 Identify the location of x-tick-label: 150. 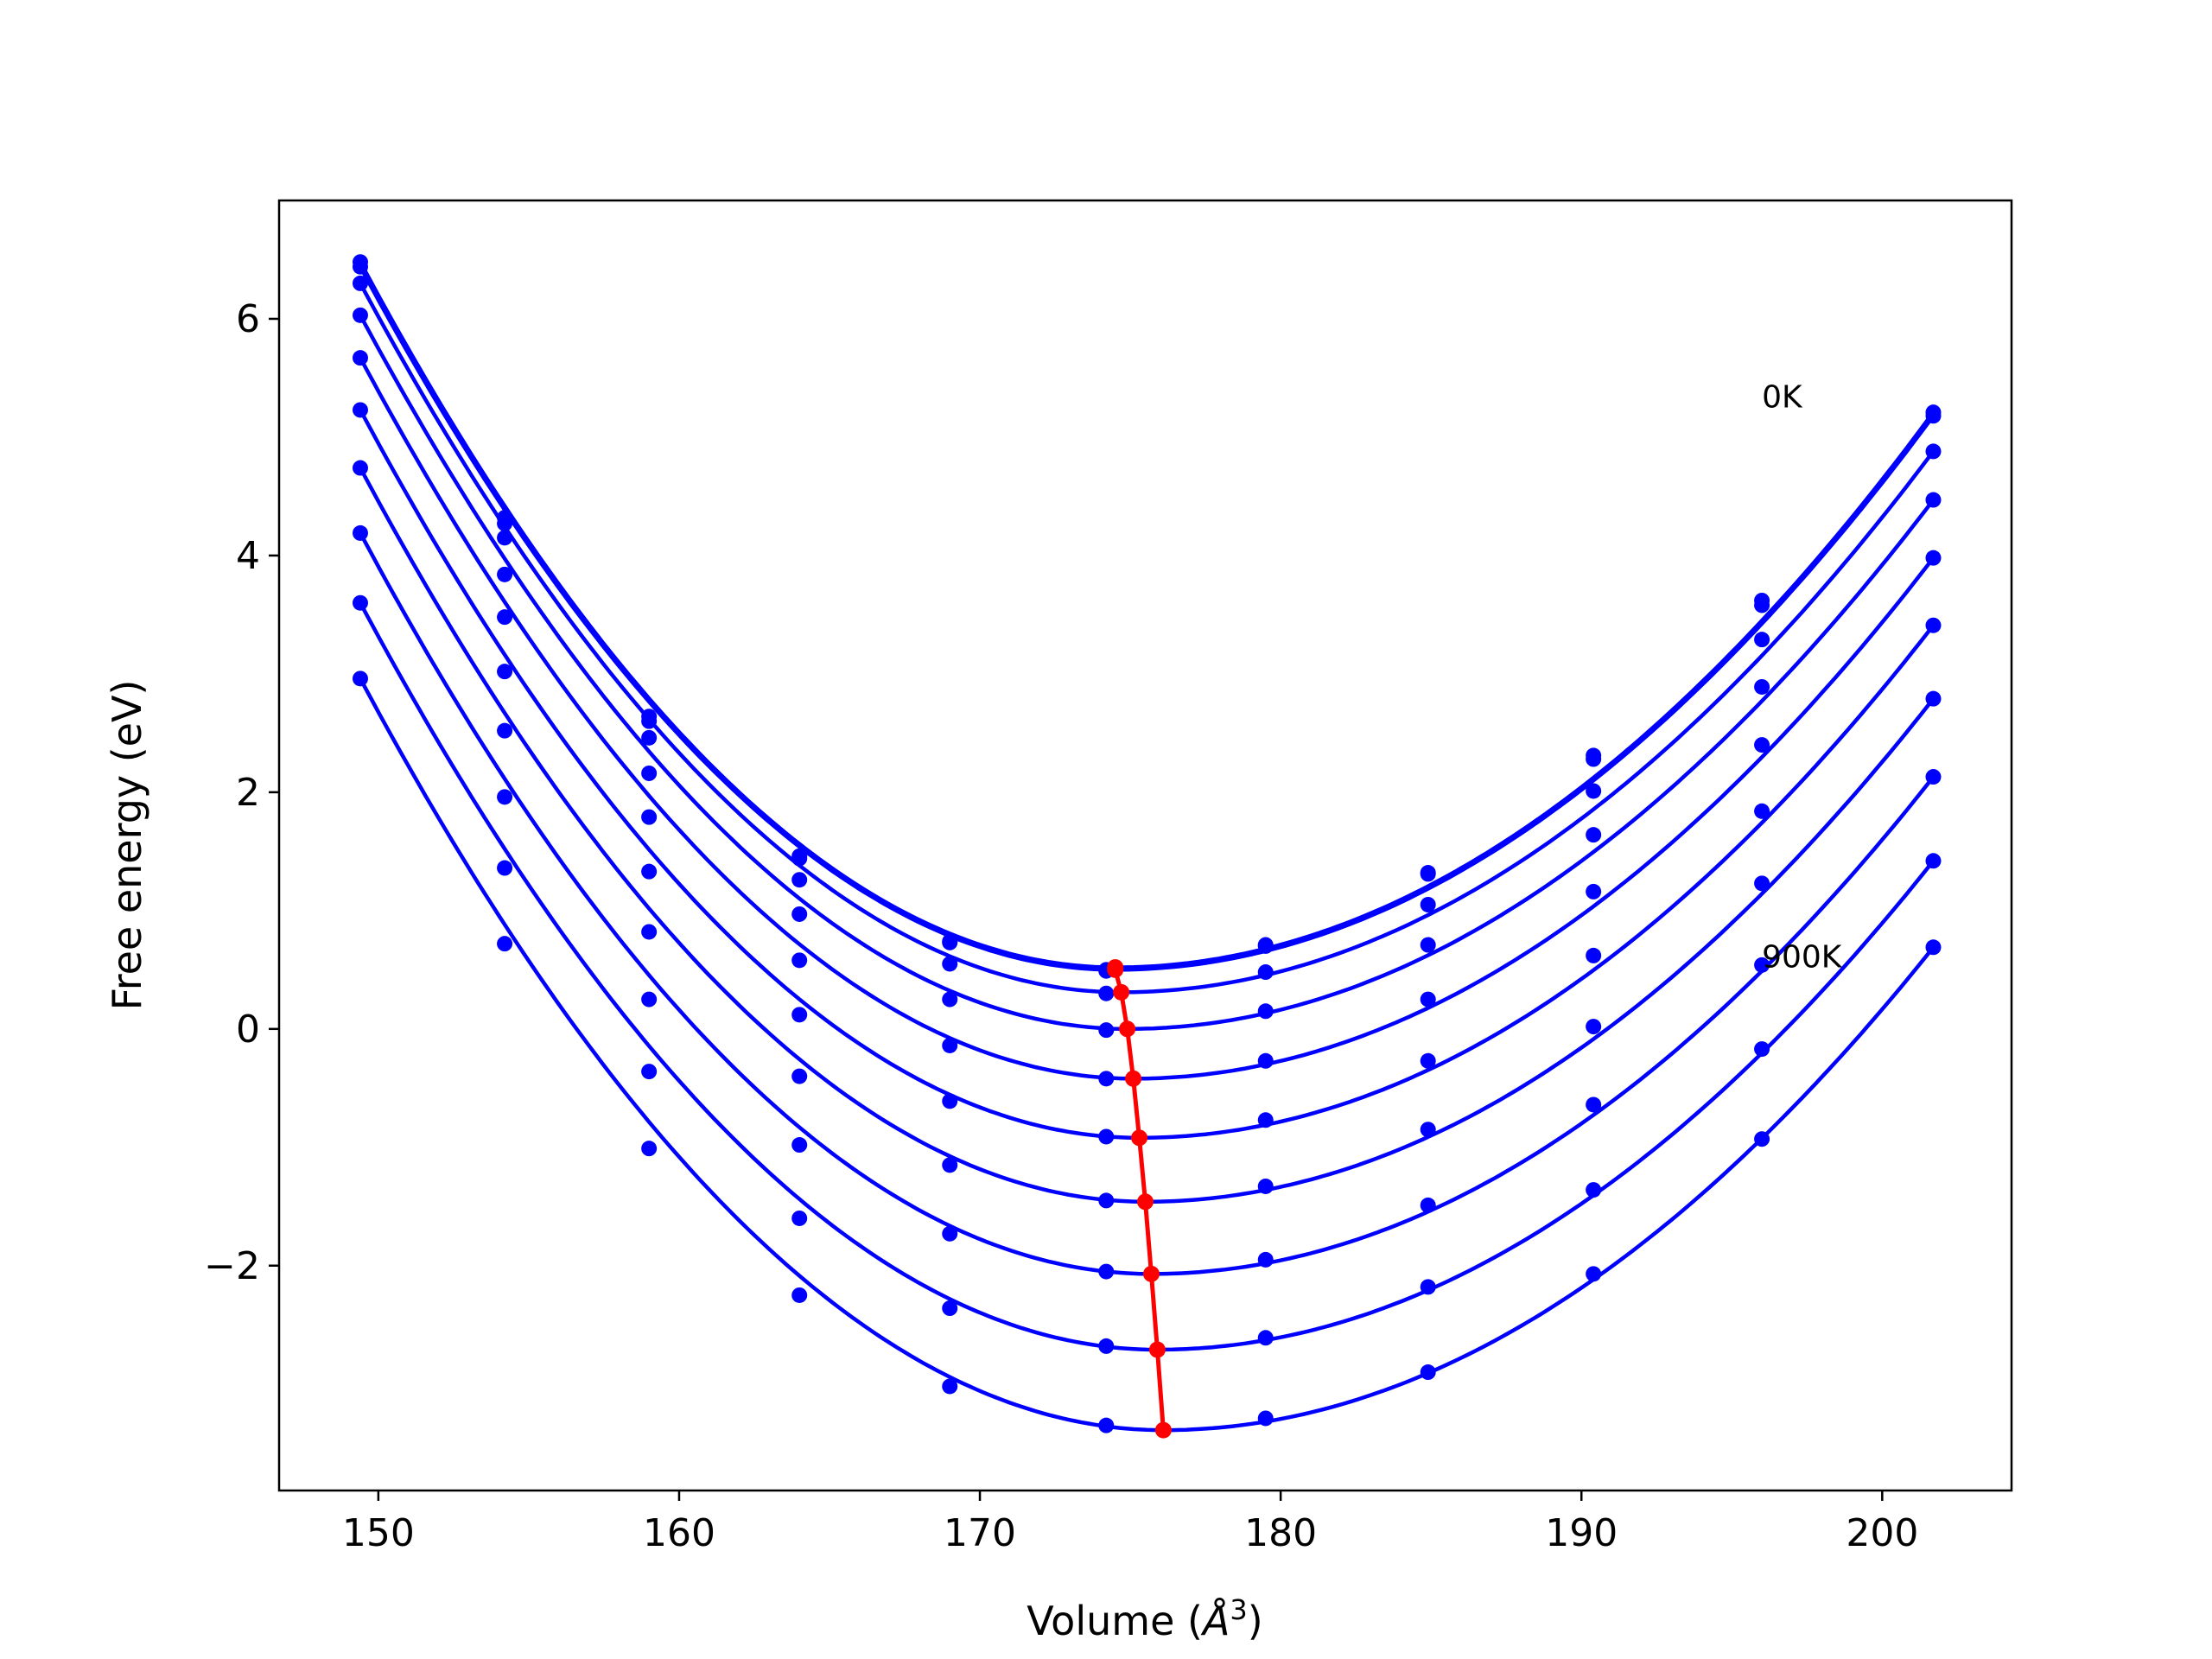
(378, 1533).